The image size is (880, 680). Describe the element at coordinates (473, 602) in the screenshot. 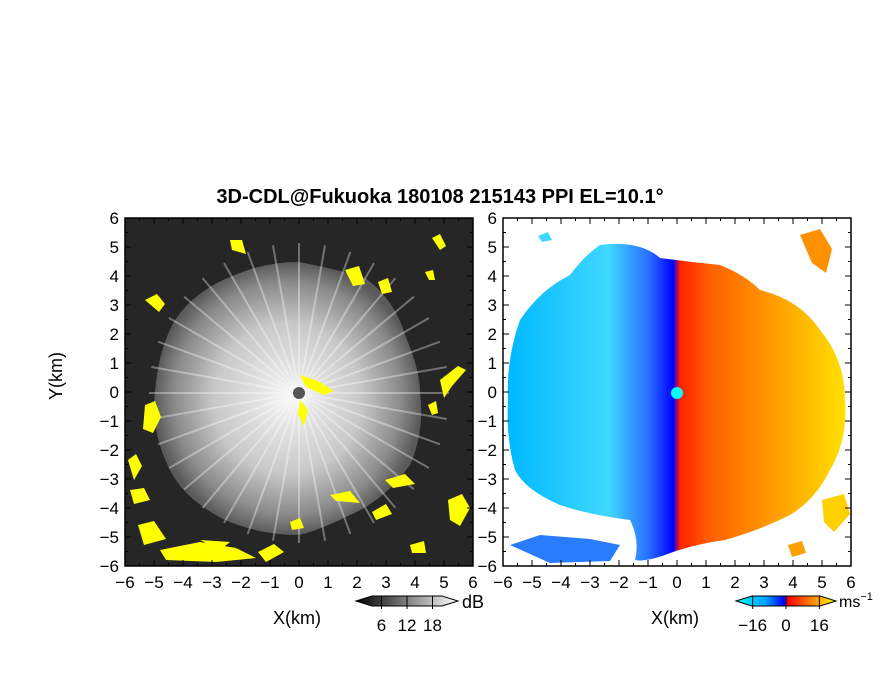

I see `left-colorbar-unit: dB` at that location.